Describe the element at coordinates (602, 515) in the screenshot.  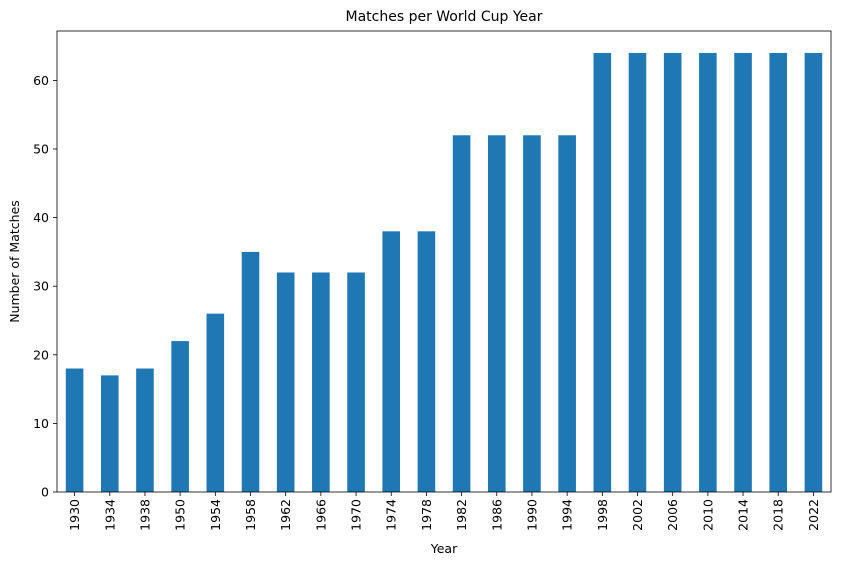
I see `x-tick-label: 1998` at that location.